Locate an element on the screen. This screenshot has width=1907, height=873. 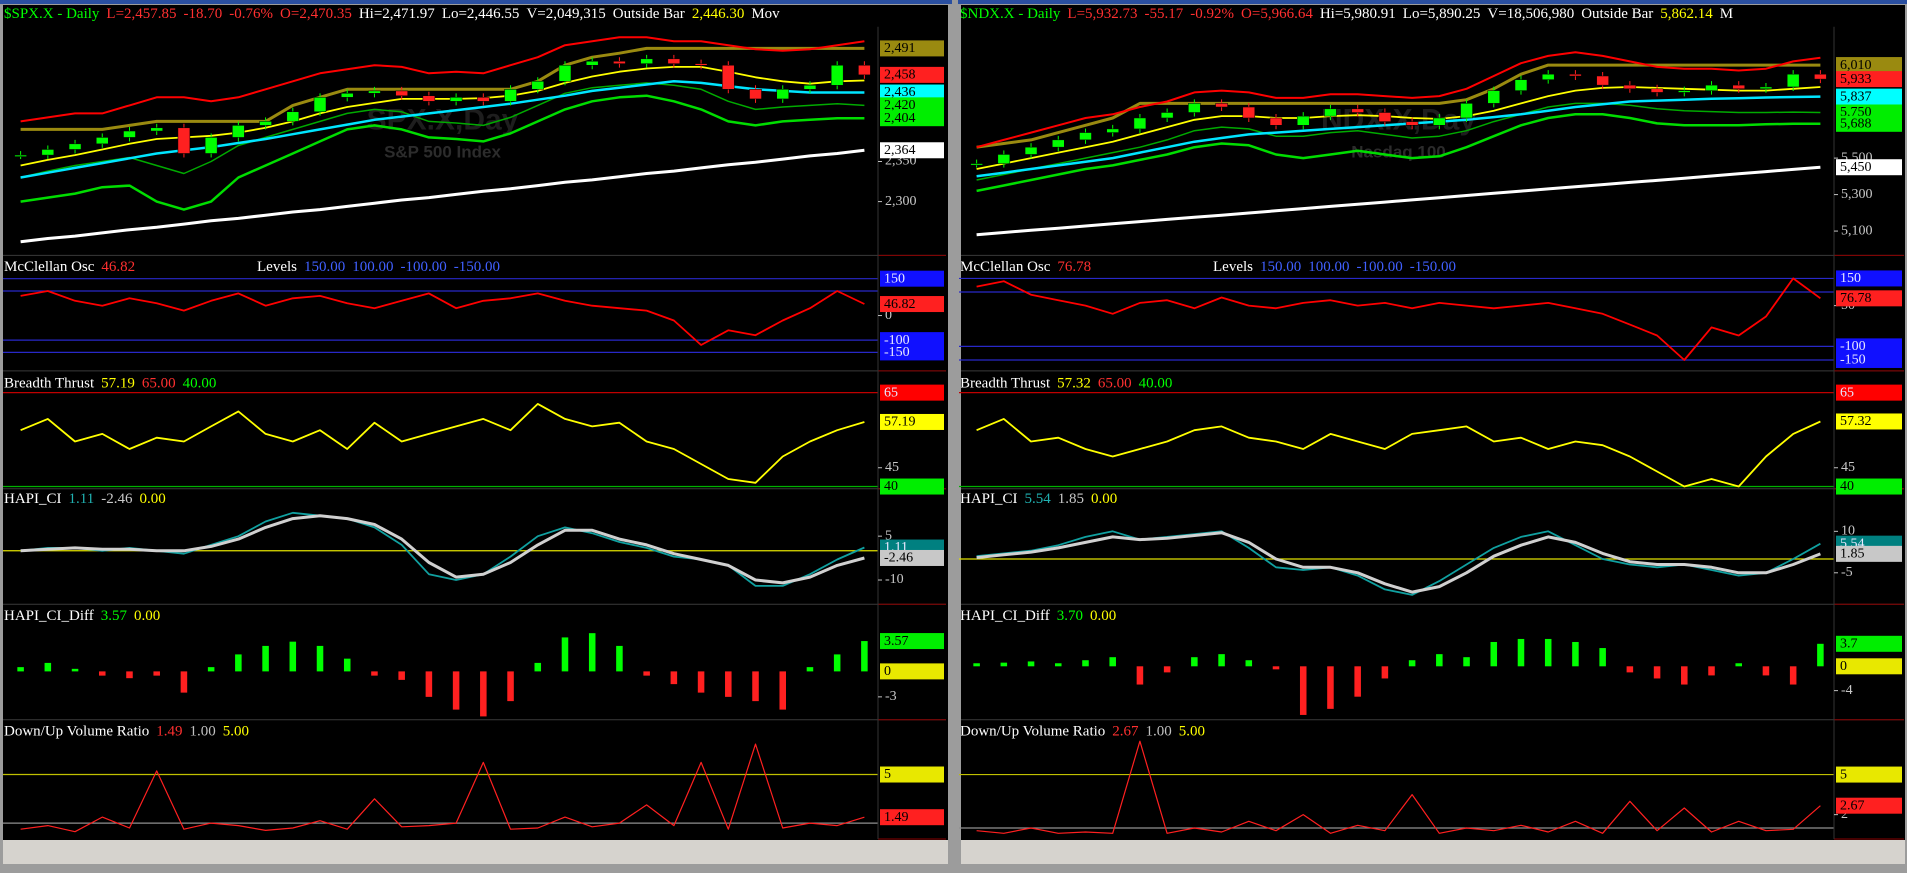
y-tick-label: 10 is located at coordinates (1848, 531).